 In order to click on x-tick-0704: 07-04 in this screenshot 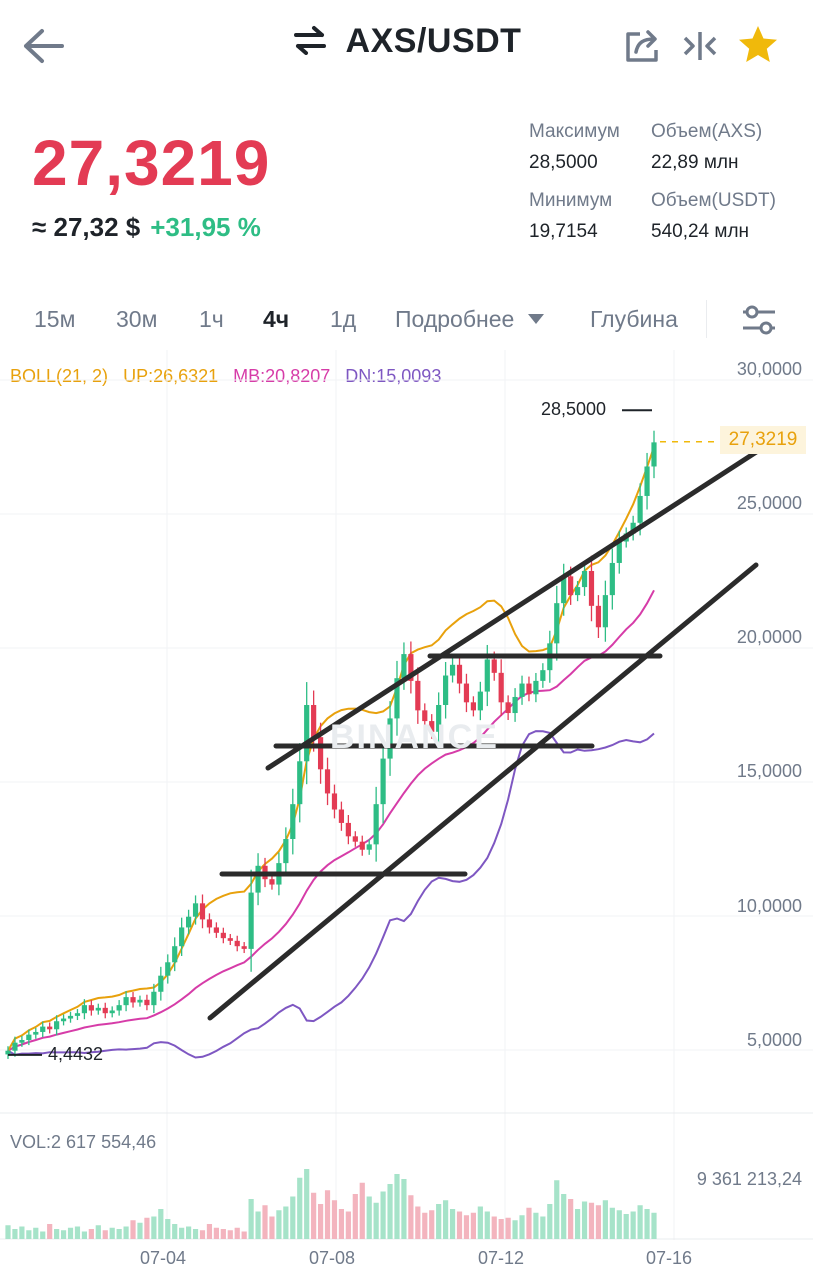, I will do `click(163, 1258)`.